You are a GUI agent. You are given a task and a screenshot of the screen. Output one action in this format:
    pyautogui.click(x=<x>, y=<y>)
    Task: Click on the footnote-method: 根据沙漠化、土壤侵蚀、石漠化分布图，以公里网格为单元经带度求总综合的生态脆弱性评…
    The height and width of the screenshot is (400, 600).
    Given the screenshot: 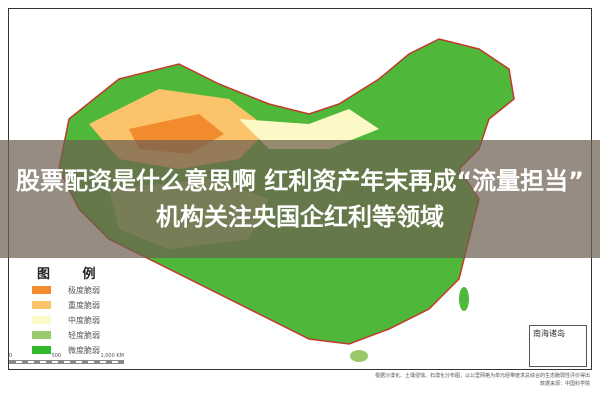 What is the action you would take?
    pyautogui.click(x=482, y=376)
    